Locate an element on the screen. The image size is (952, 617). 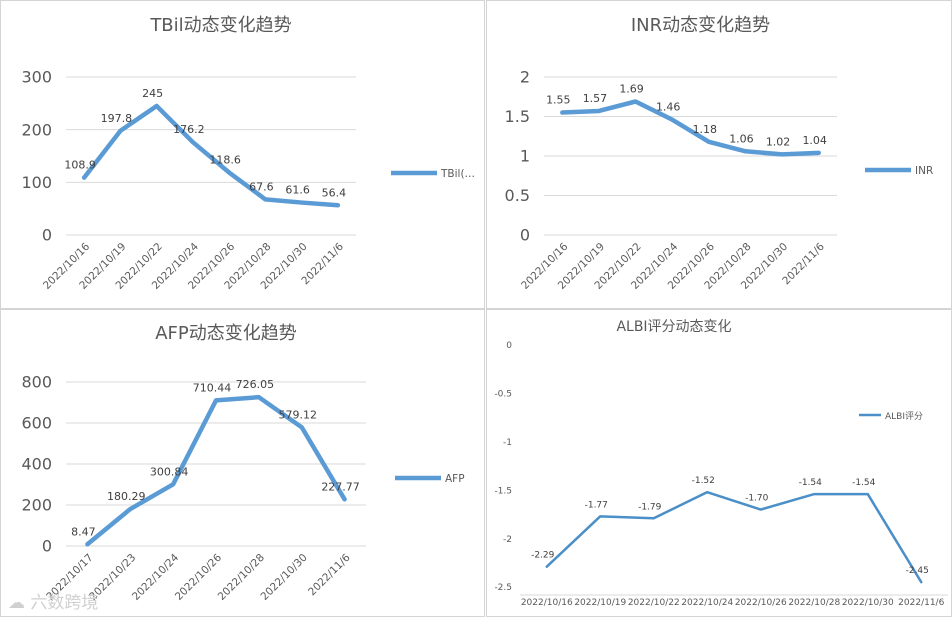
albi-x-tick: 2022/10/19 is located at coordinates (600, 603).